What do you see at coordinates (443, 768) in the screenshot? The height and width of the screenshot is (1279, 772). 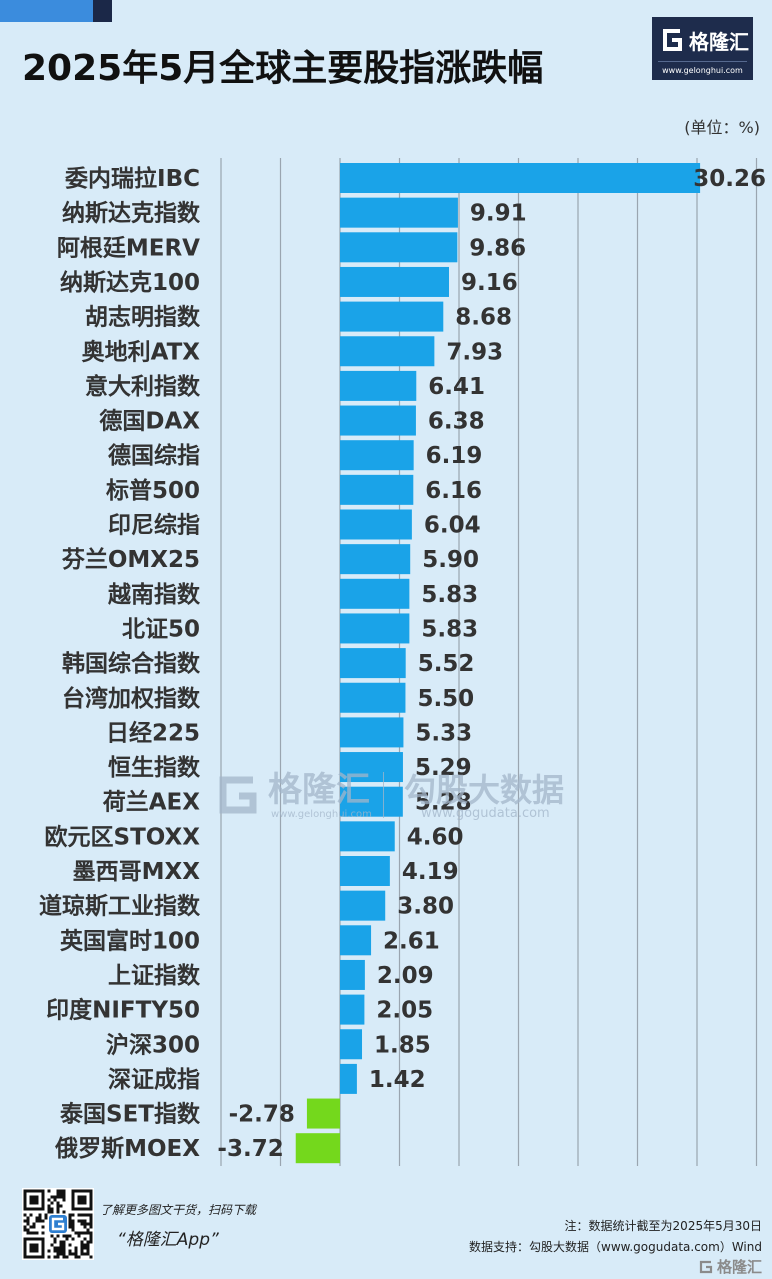 I see `value-label-18: 5.29` at bounding box center [443, 768].